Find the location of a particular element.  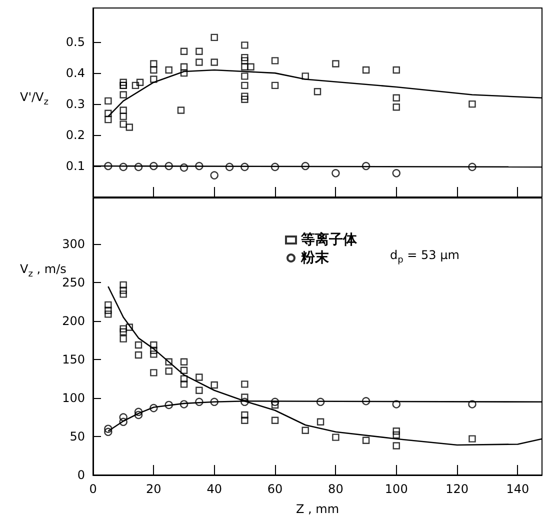

y-axis-title: V'/V$_{z}$ is located at coordinates (34, 99).